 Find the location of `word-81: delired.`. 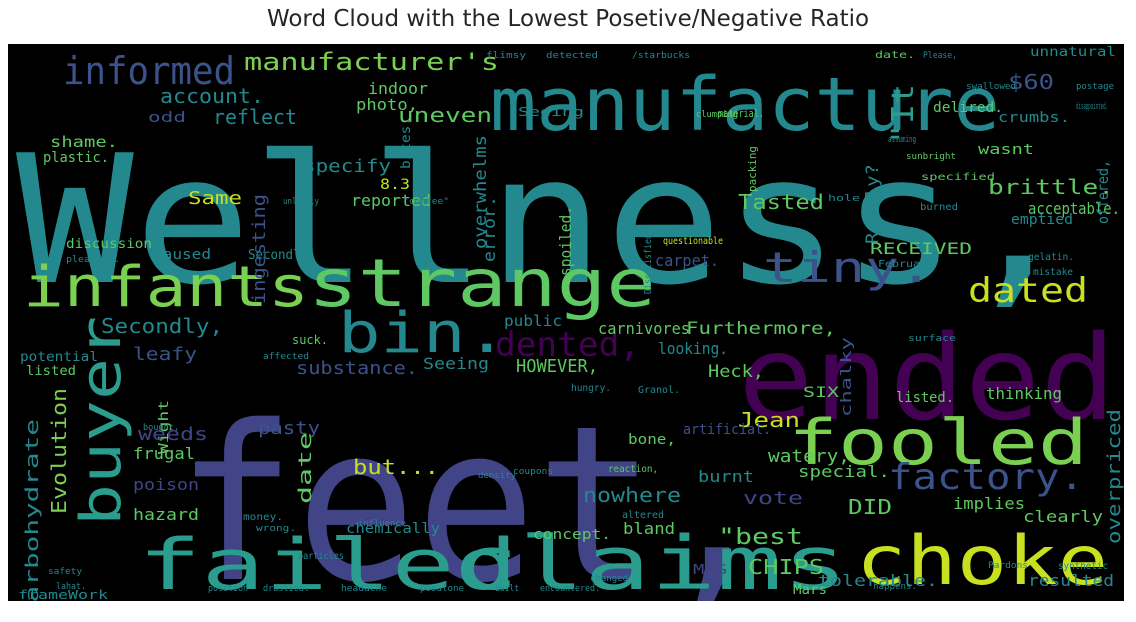

word-81: delired. is located at coordinates (968, 108).